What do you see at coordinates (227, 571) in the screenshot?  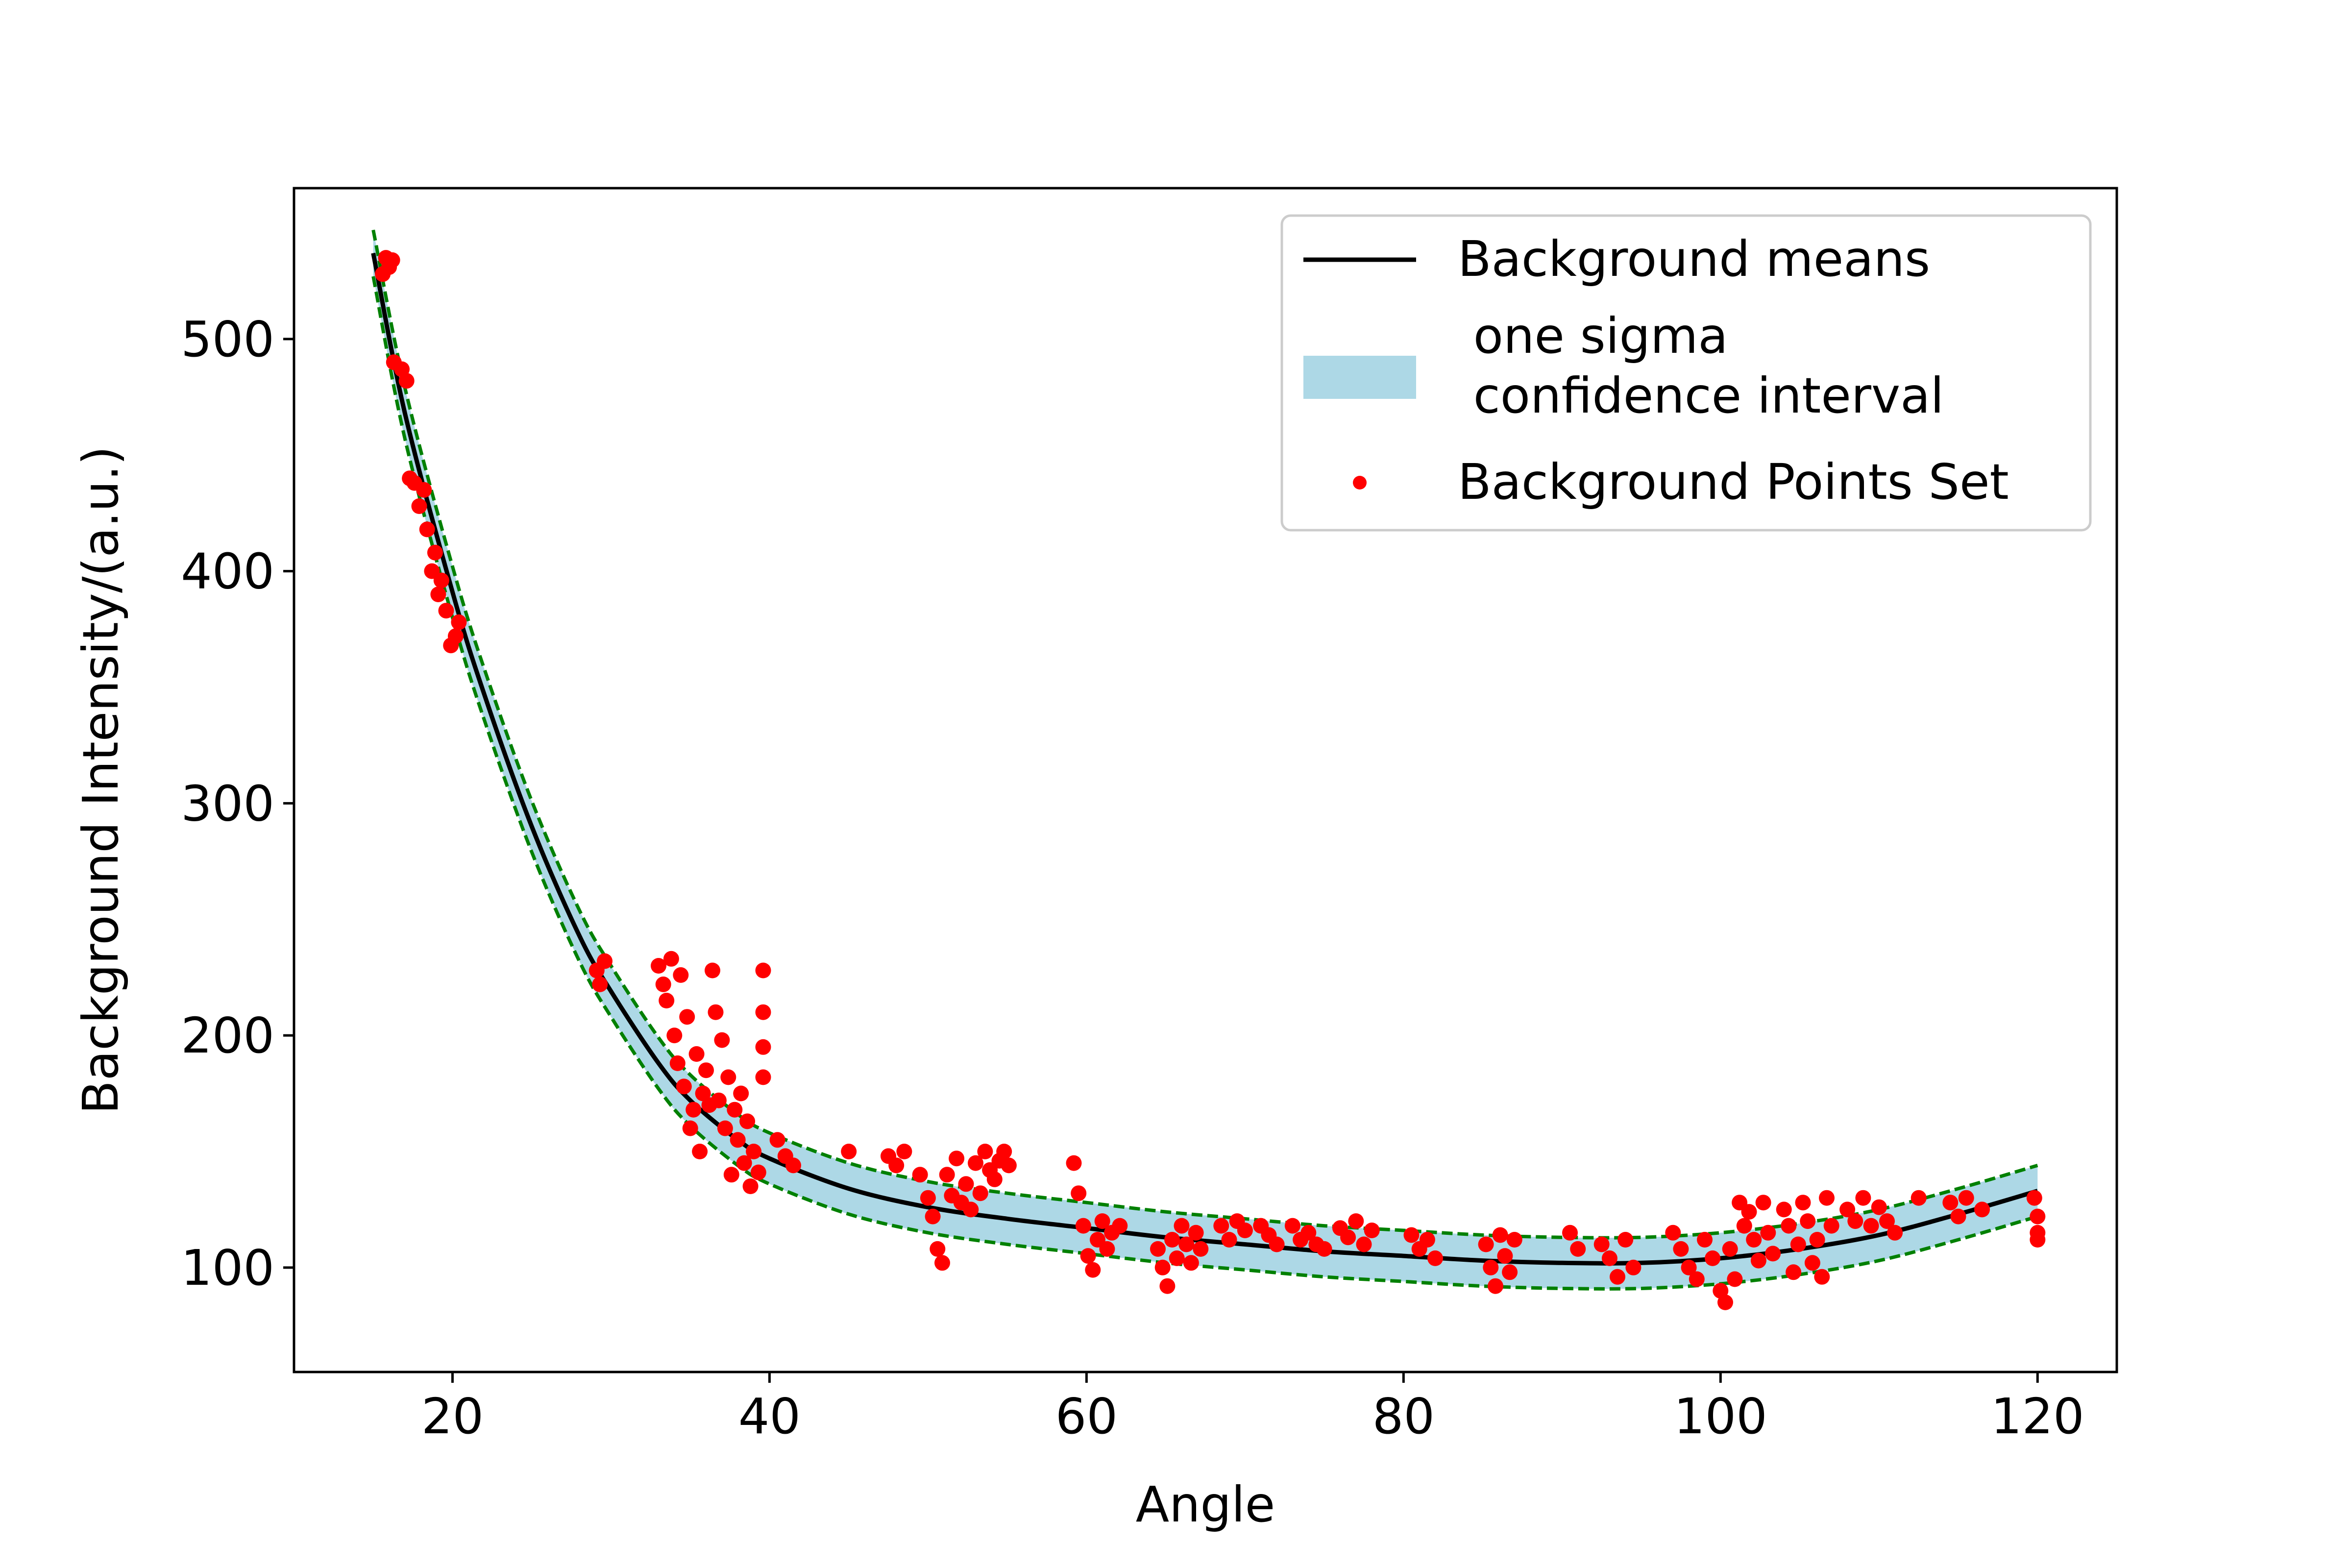 I see `y-tick-label: 400` at bounding box center [227, 571].